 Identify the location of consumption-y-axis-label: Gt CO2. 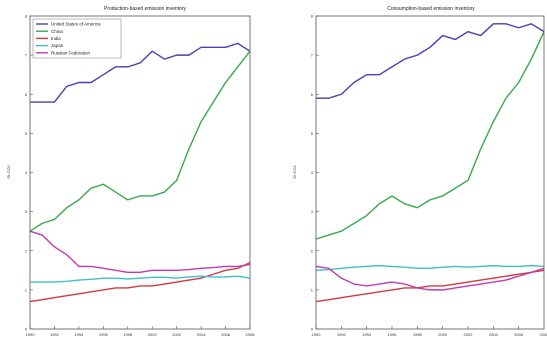
(294, 171).